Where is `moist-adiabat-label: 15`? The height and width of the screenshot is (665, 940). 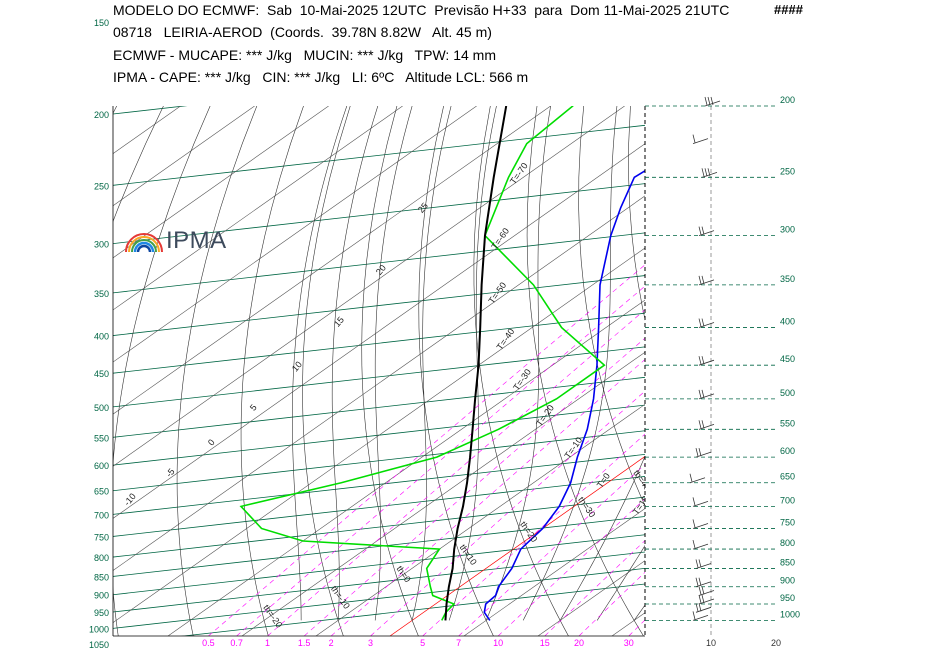
moist-adiabat-label: 15 is located at coordinates (339, 322).